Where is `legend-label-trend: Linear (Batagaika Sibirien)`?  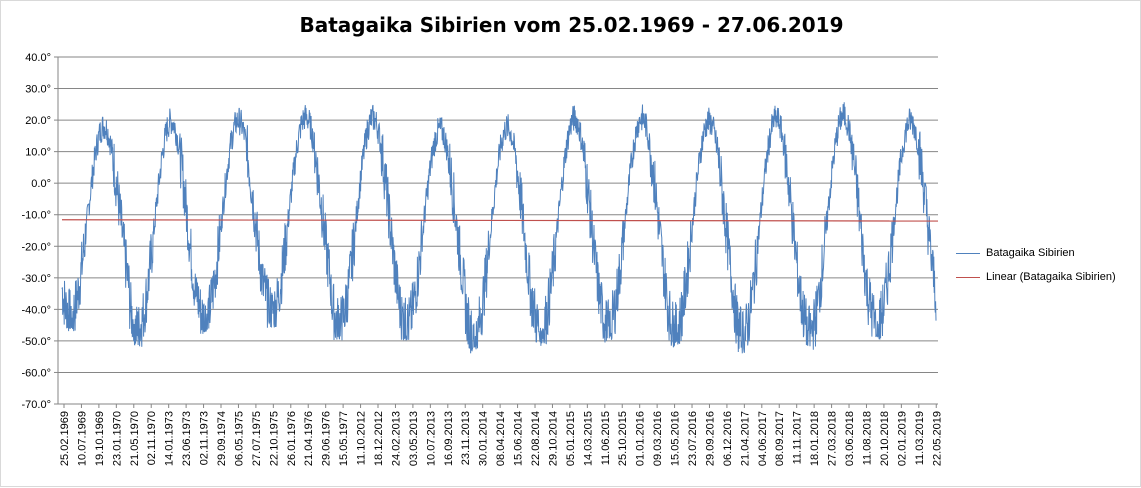 legend-label-trend: Linear (Batagaika Sibirien) is located at coordinates (1051, 277).